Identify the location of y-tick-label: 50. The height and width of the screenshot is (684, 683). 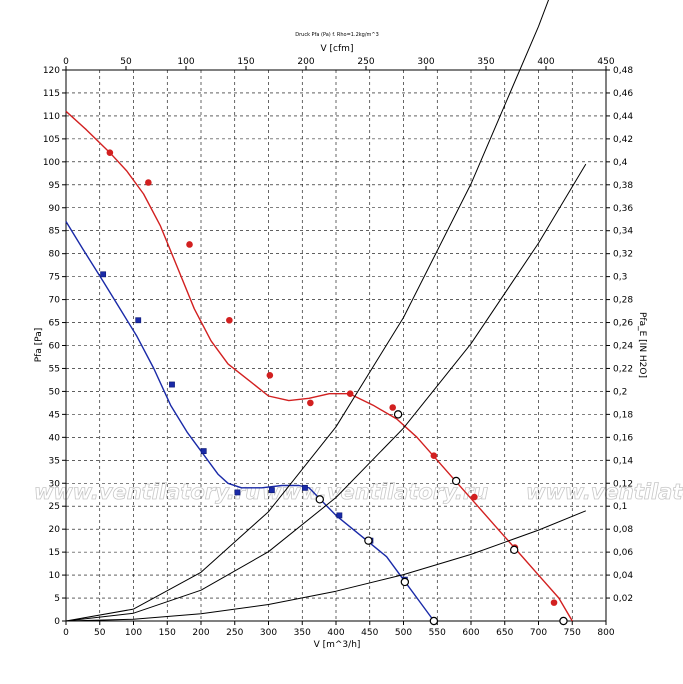
(55, 392).